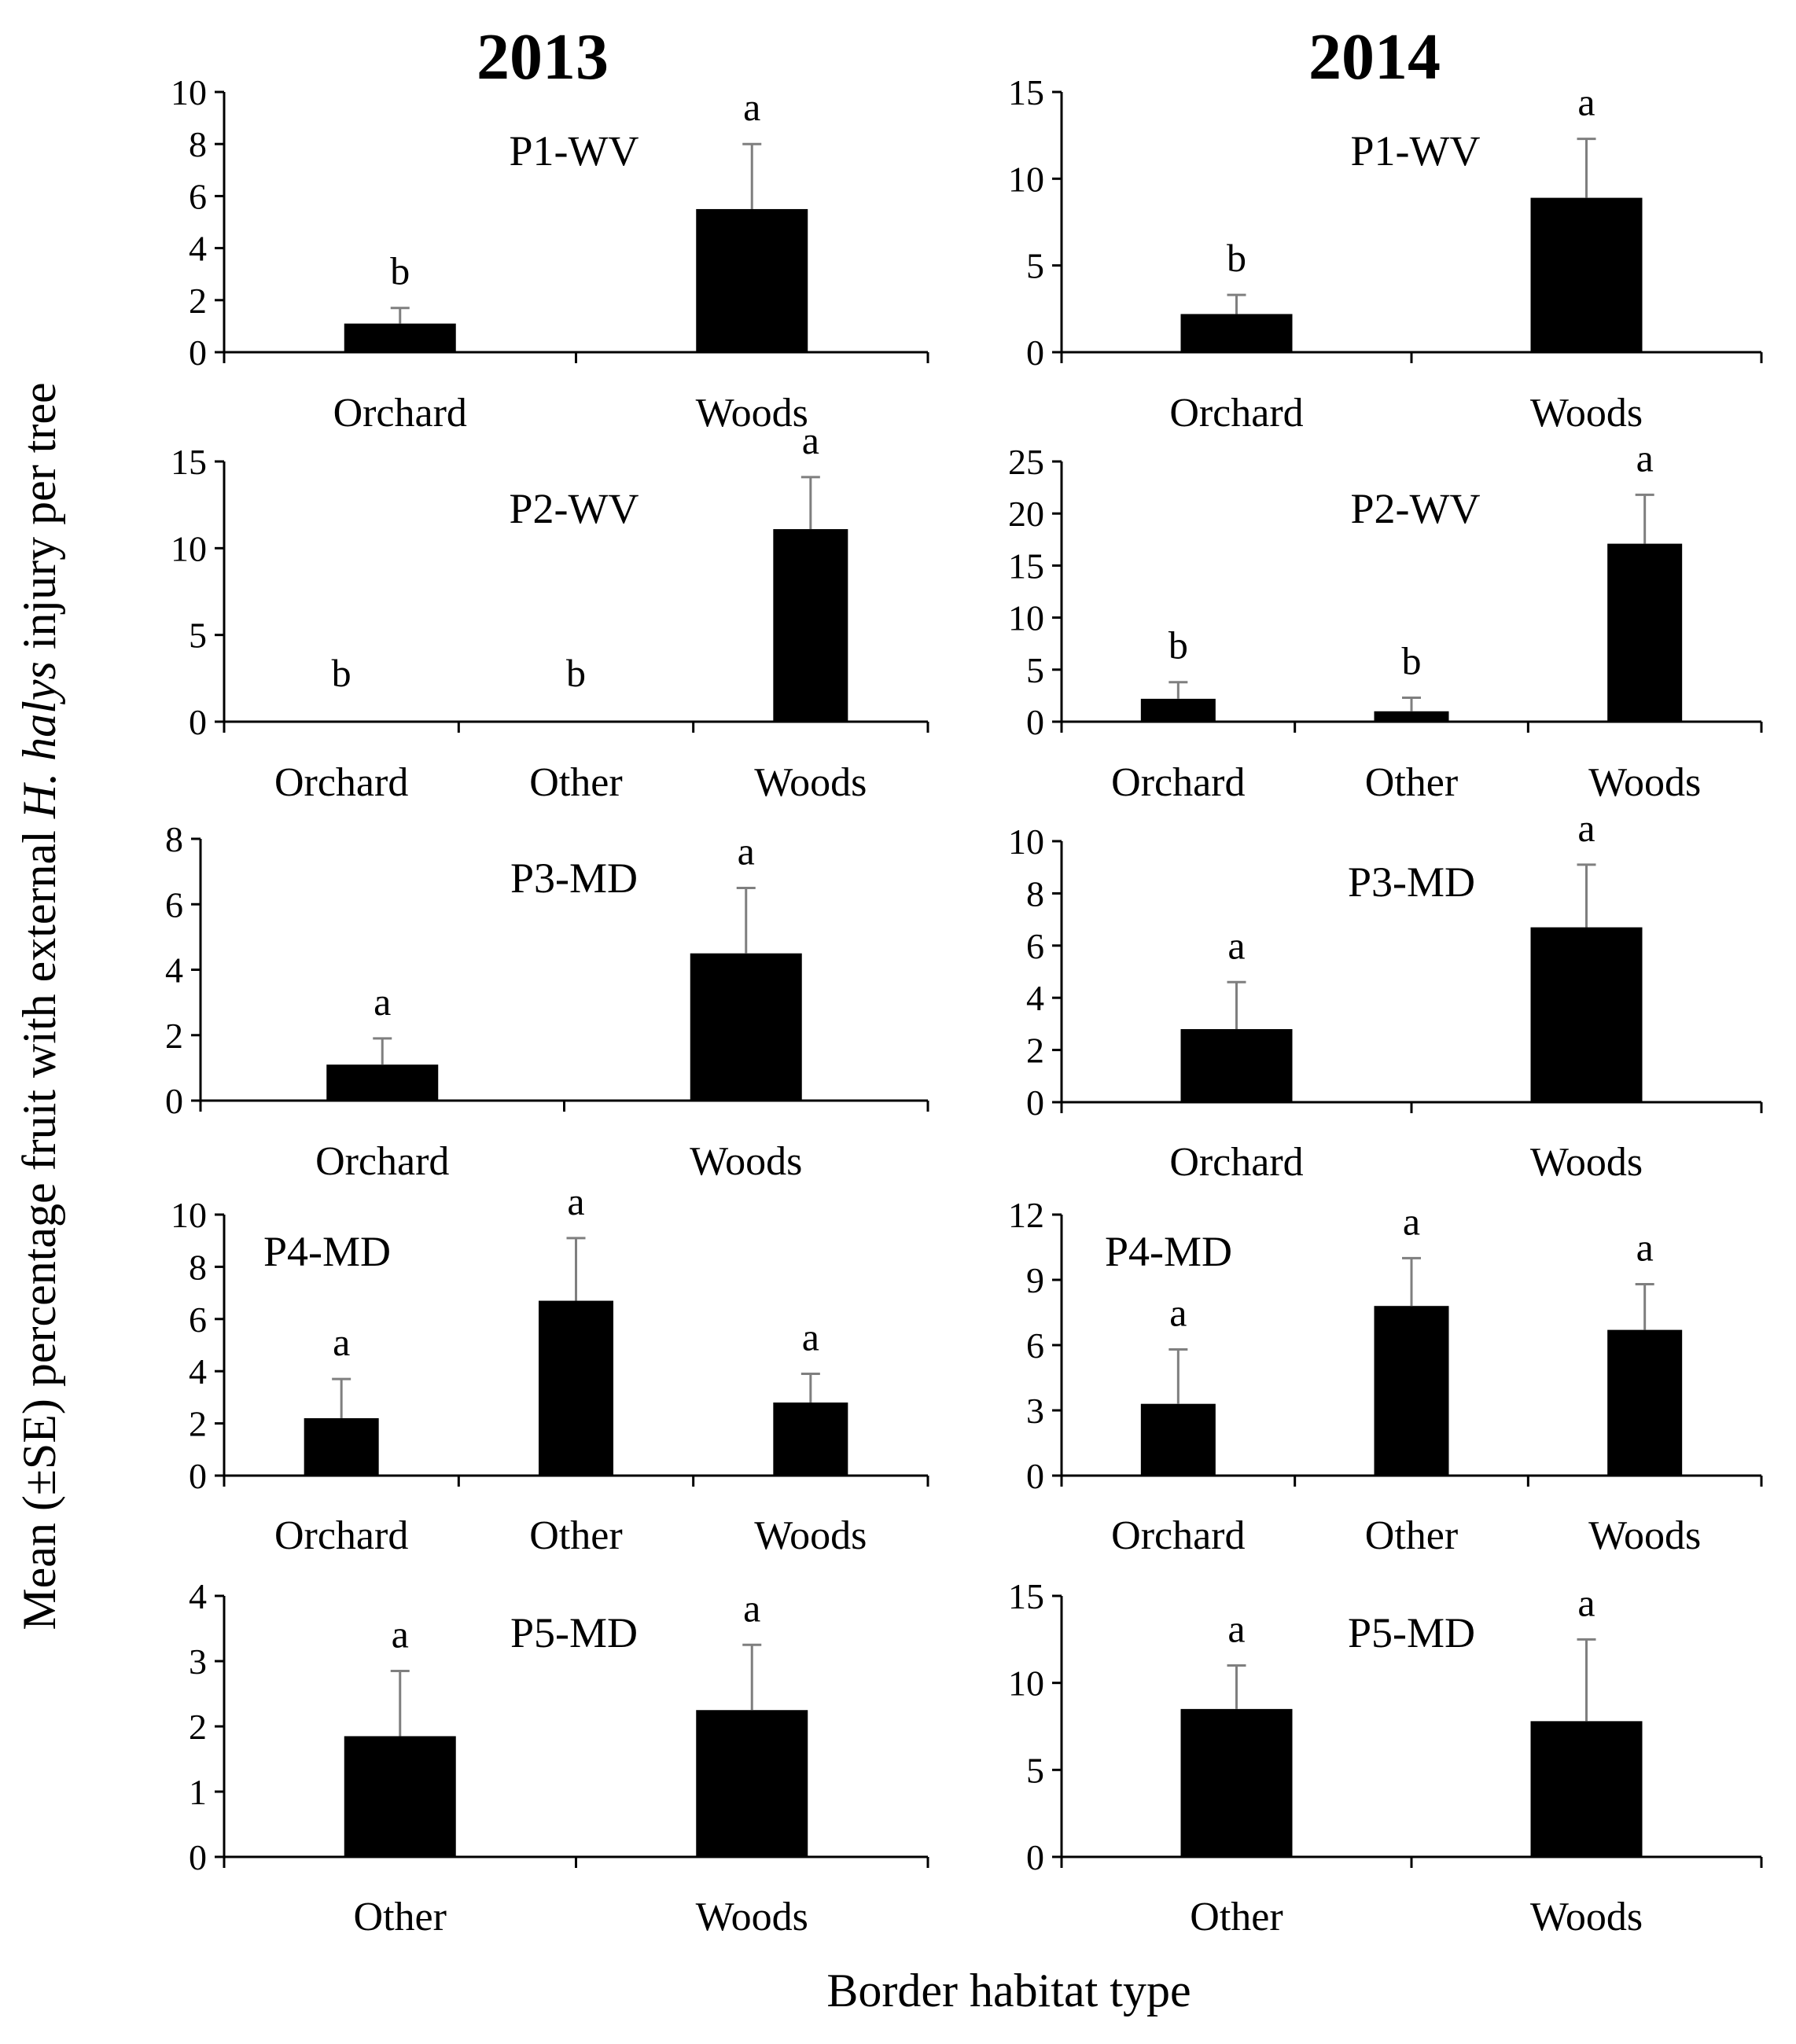  Describe the element at coordinates (1385, 254) in the screenshot. I see `panel-p1-wv-2014: 0 5 10 15 b Orchard a Woods P1-WV` at that location.